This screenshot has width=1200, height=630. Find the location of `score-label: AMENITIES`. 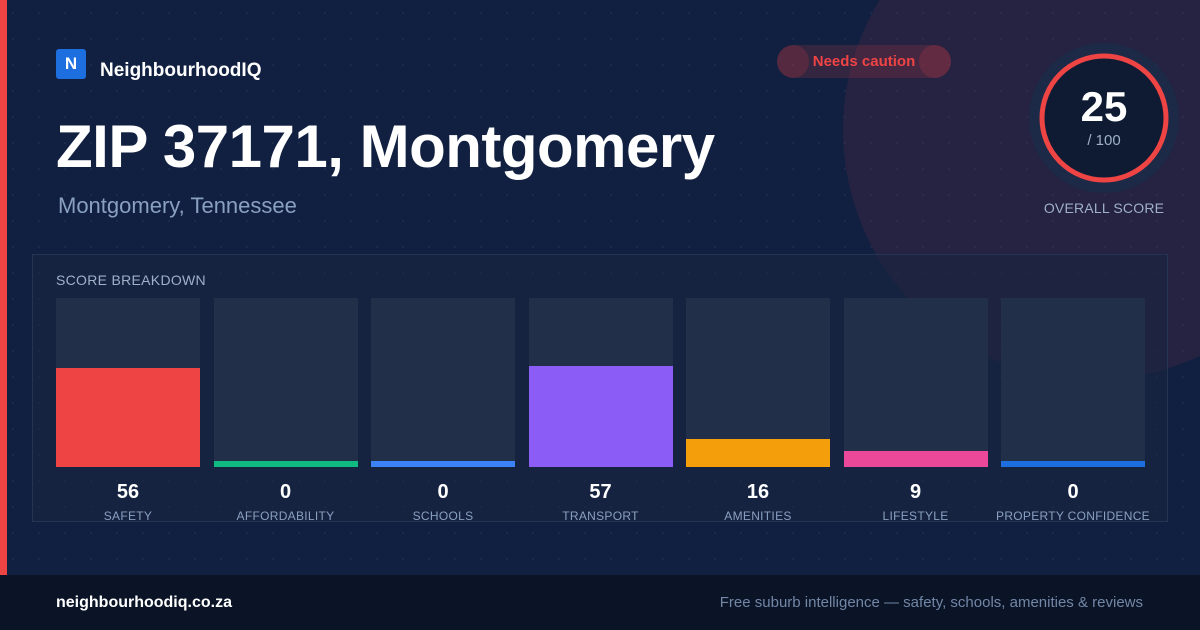

score-label: AMENITIES is located at coordinates (758, 516).